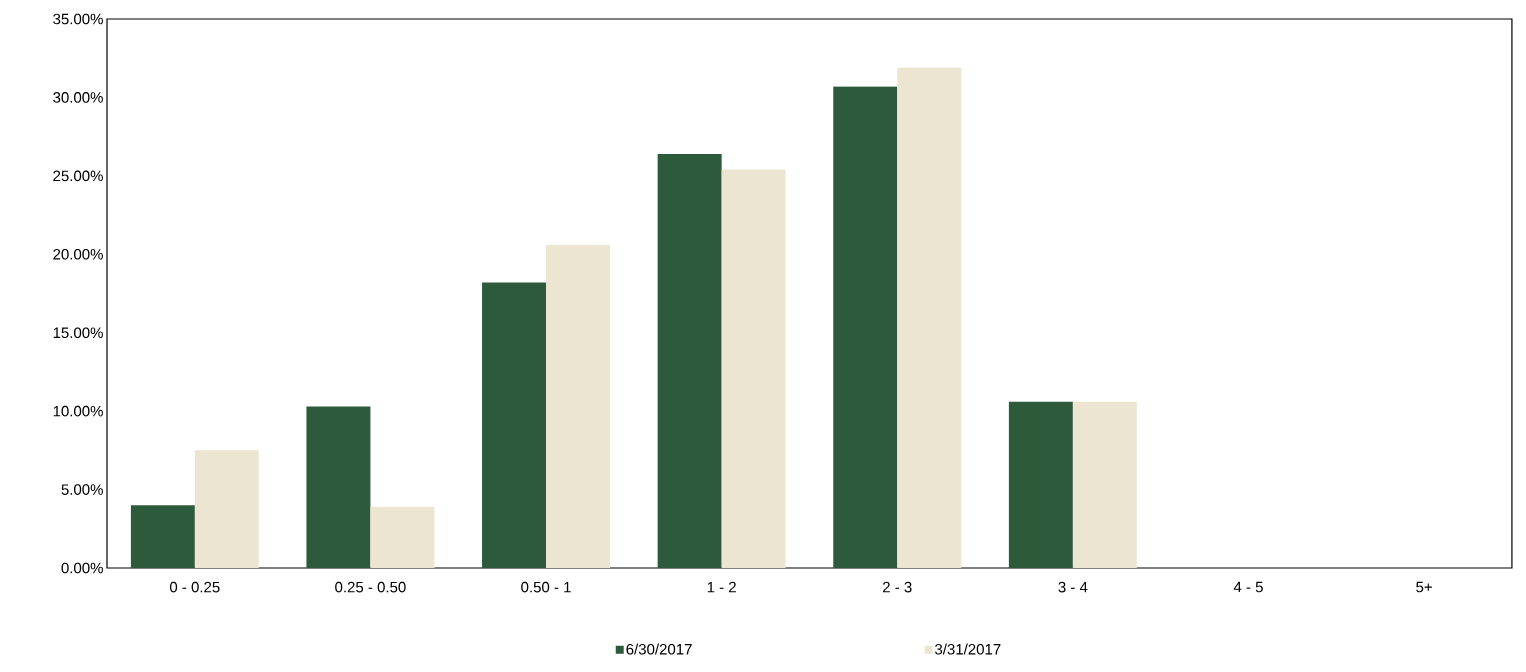 This screenshot has height=672, width=1526. I want to click on y-tick-label: 35.00%, so click(78, 19).